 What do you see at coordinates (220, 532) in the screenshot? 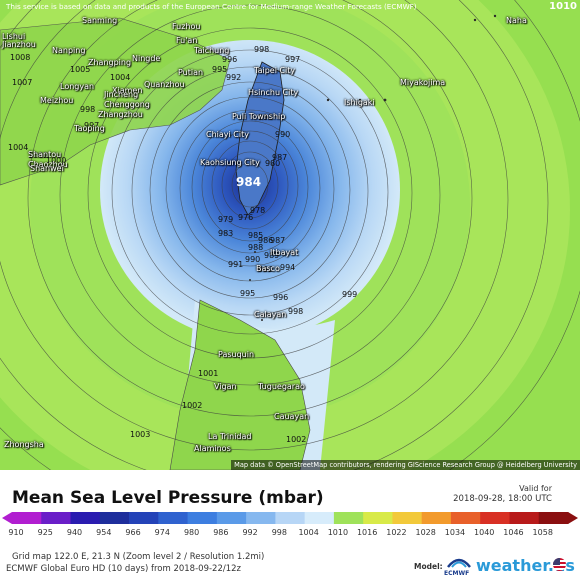
I see `legend-tick-label: 986` at bounding box center [220, 532].